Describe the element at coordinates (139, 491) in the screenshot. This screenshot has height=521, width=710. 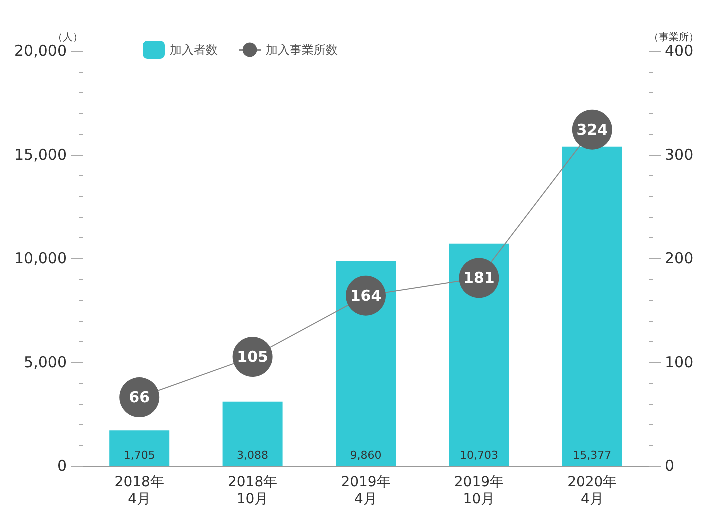
I see `x-tick-label: 2018年 4月` at that location.